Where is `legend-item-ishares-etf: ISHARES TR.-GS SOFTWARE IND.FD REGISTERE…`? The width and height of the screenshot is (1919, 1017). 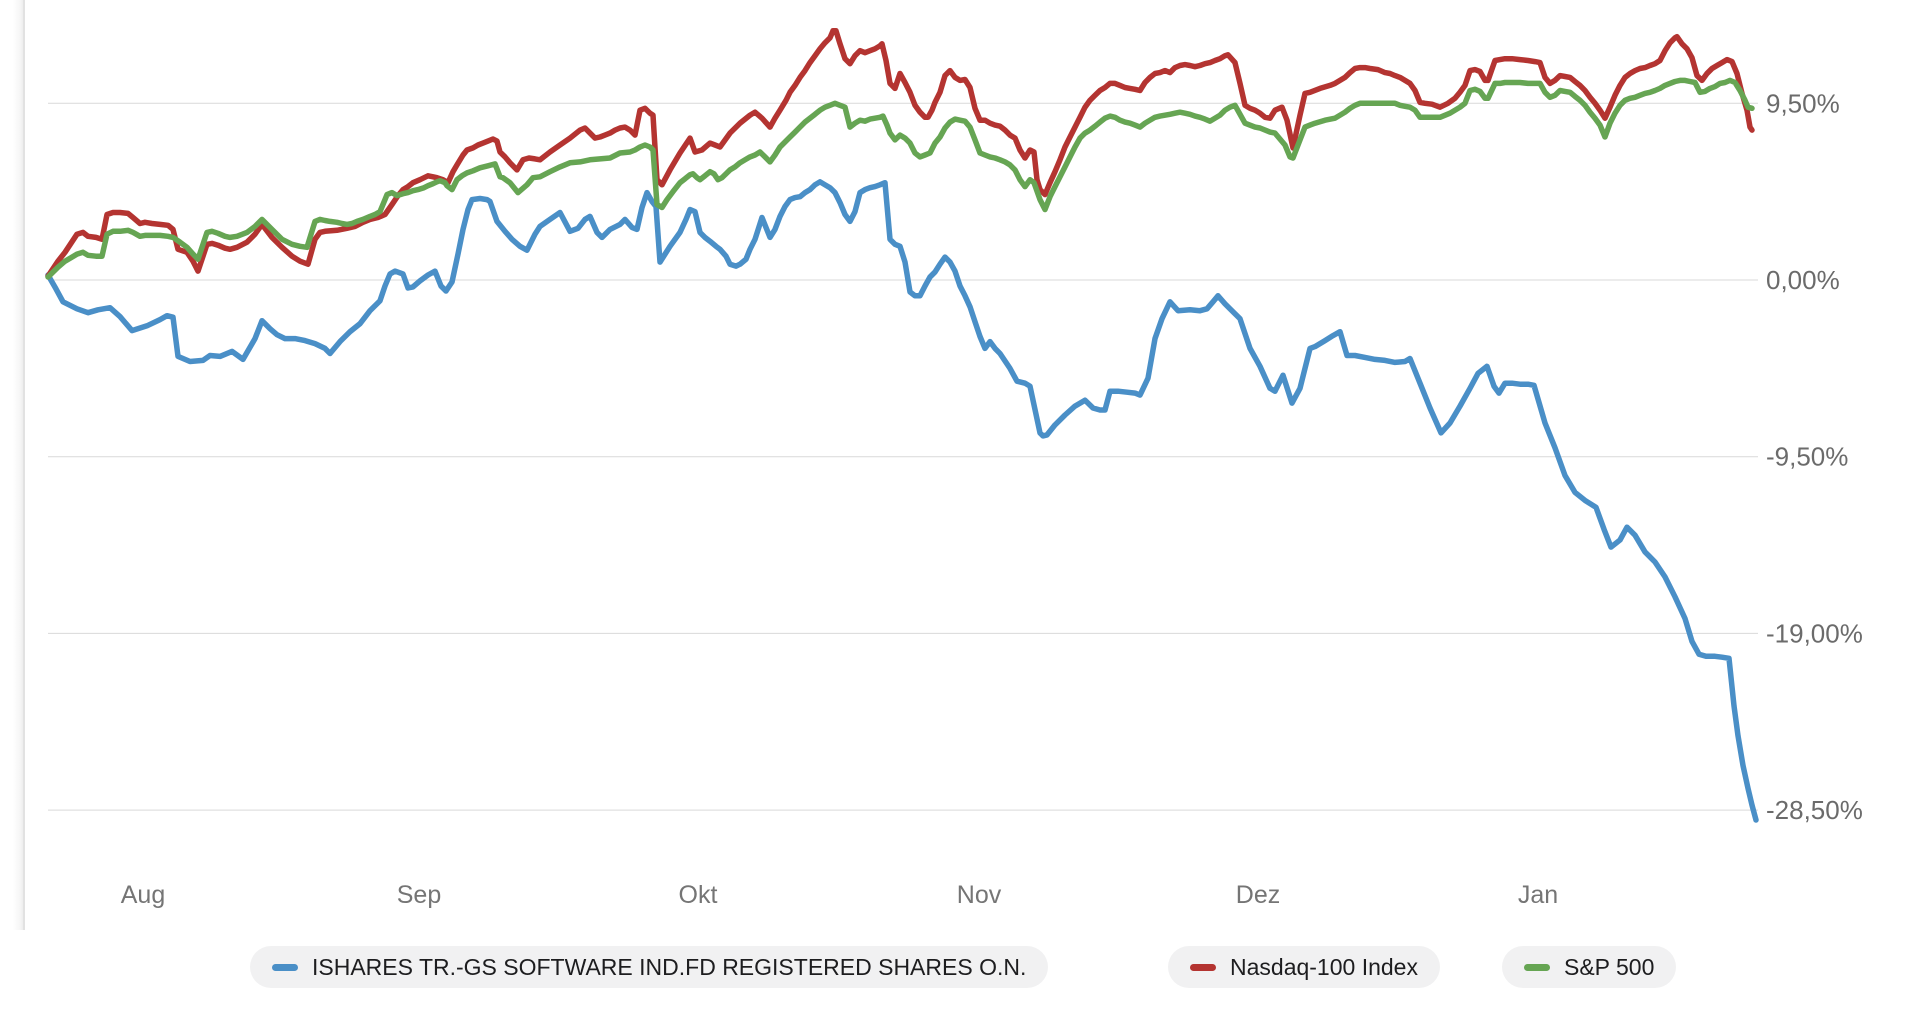
legend-item-ishares-etf: ISHARES TR.-GS SOFTWARE IND.FD REGISTERE… is located at coordinates (649, 967).